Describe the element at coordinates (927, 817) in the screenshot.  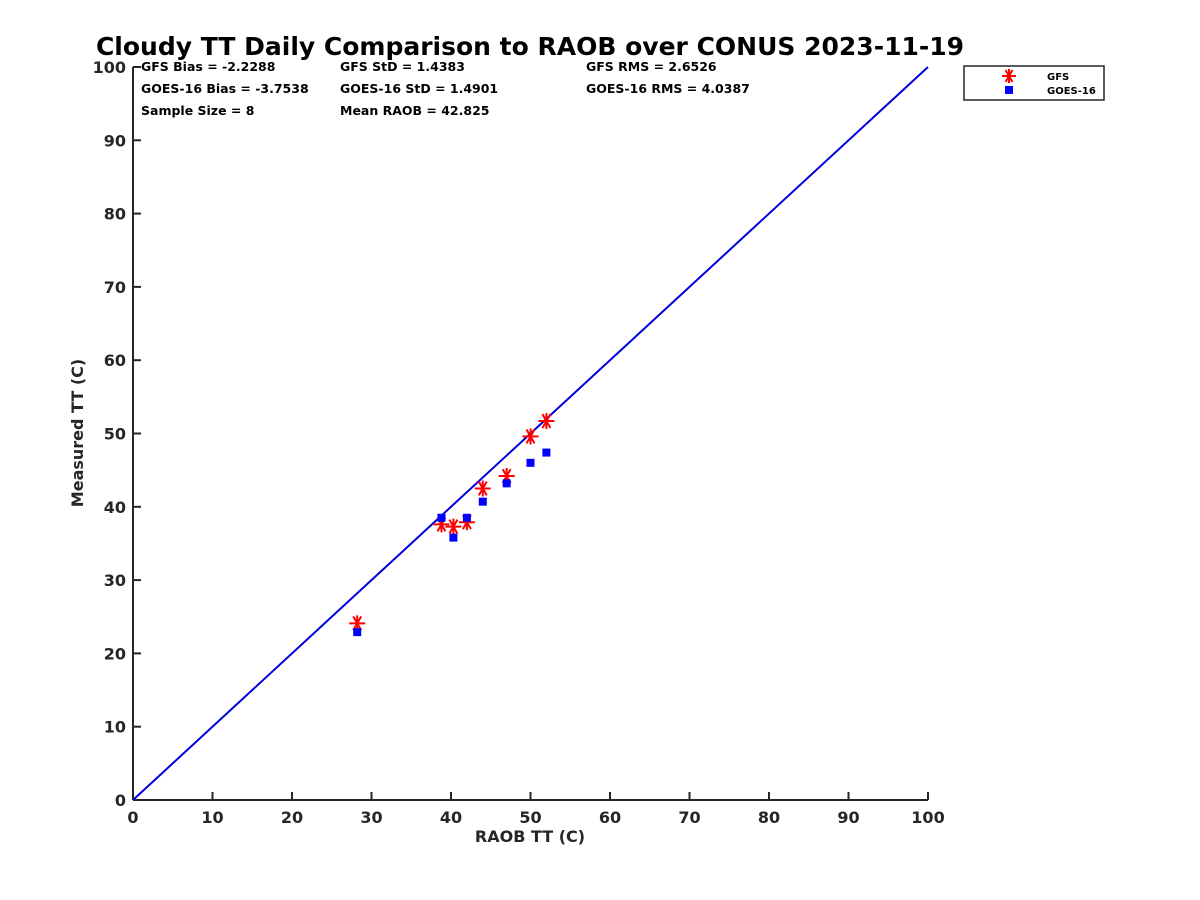
I see `x-tick-label: 100` at that location.